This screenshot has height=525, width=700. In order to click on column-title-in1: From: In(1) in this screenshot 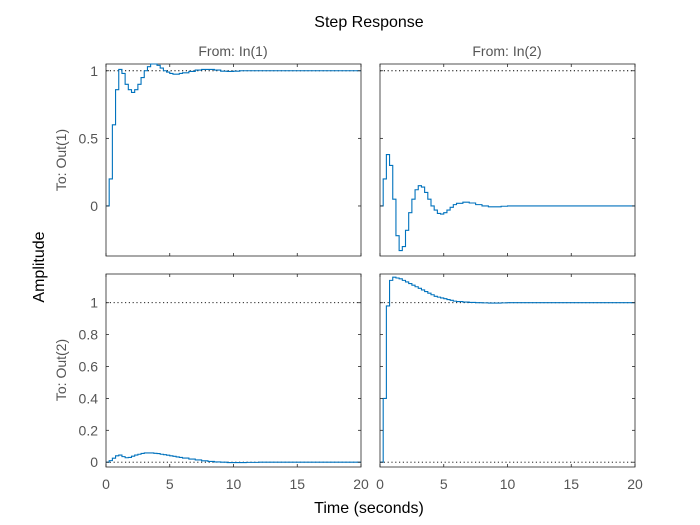, I will do `click(232, 51)`.